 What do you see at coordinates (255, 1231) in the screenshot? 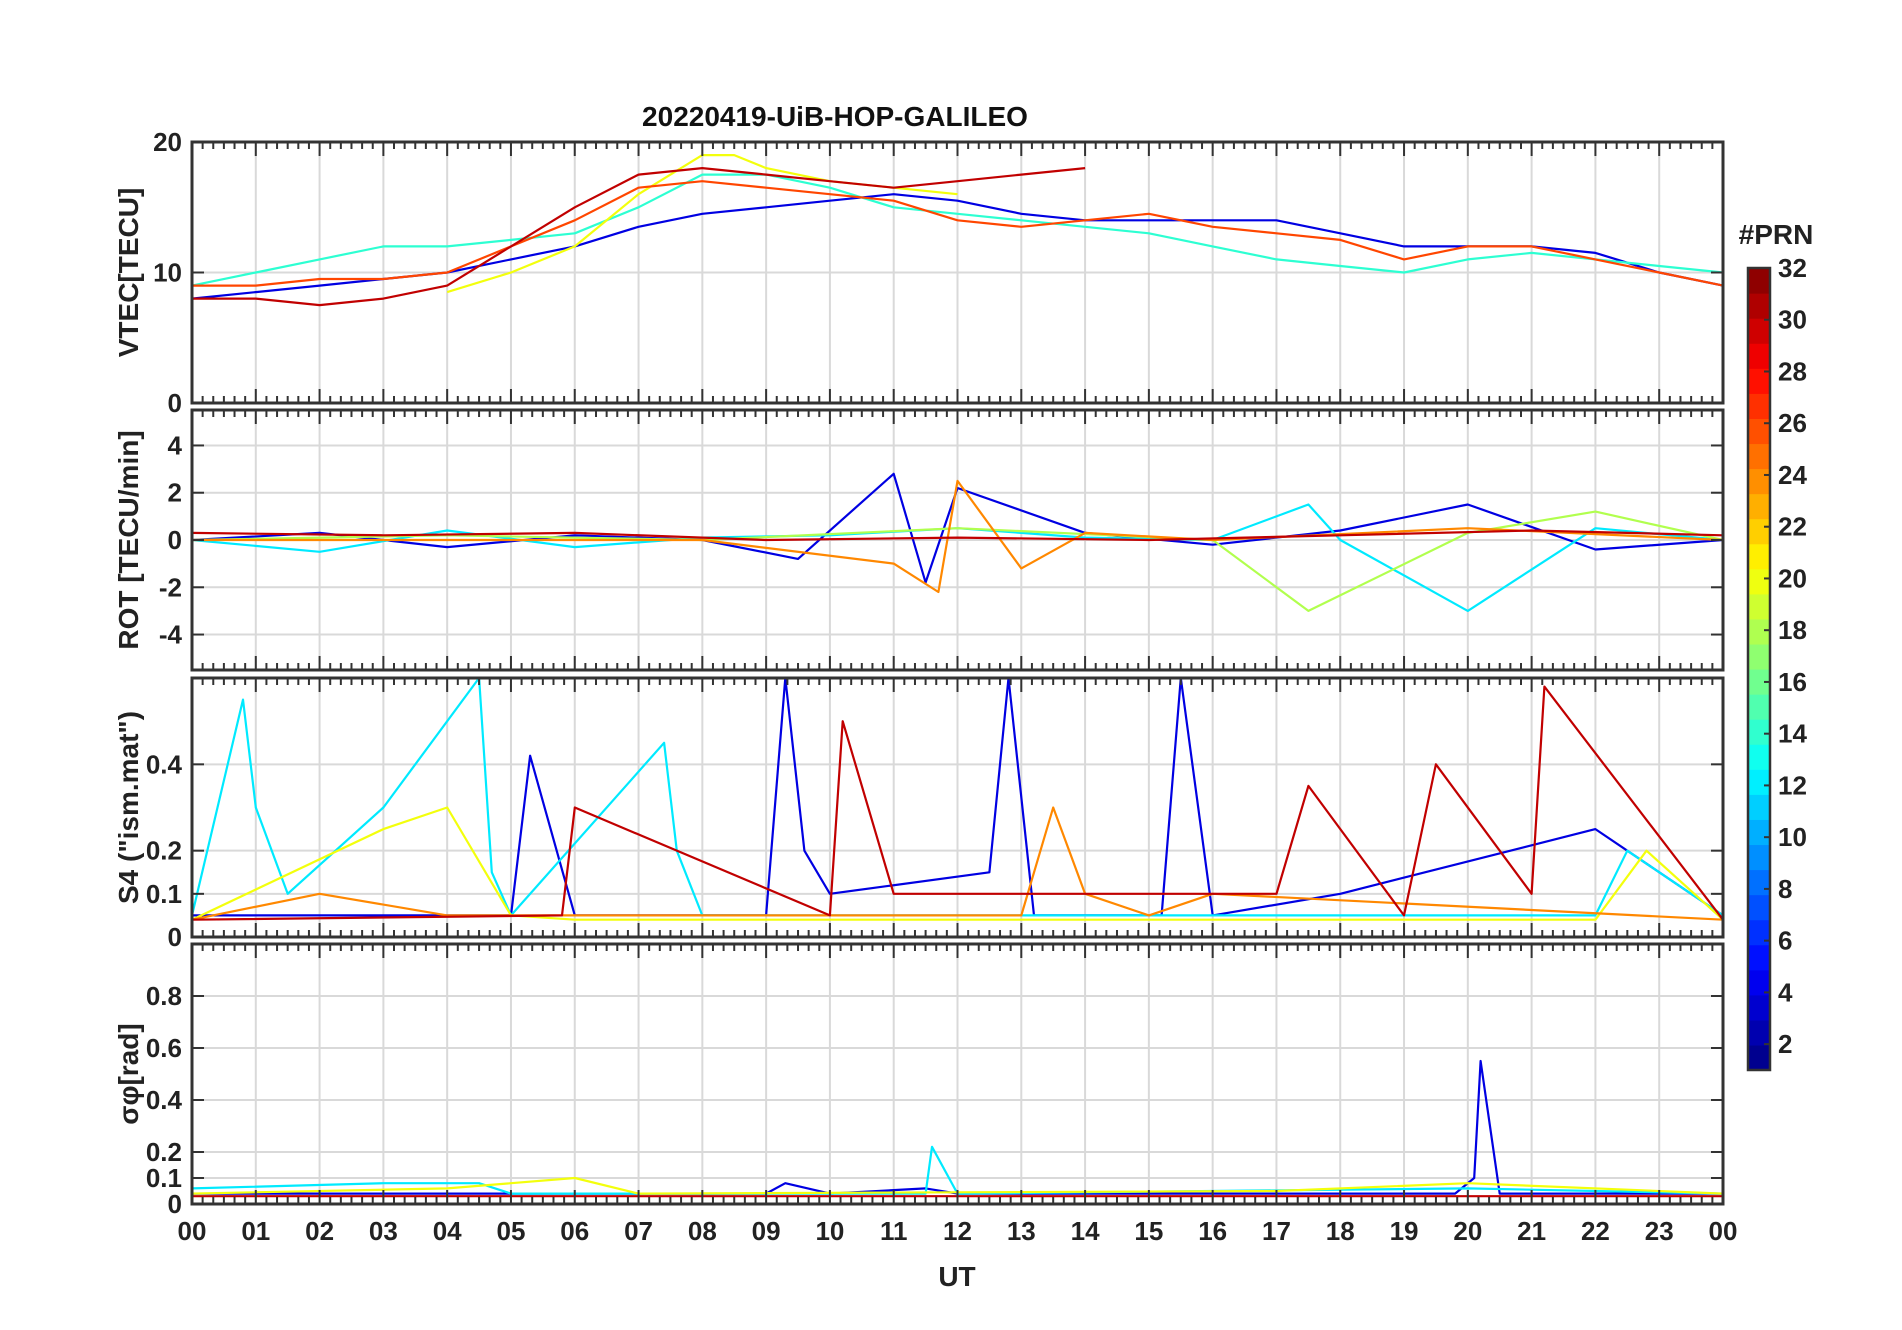
I see `x-tick-label: 01` at bounding box center [255, 1231].